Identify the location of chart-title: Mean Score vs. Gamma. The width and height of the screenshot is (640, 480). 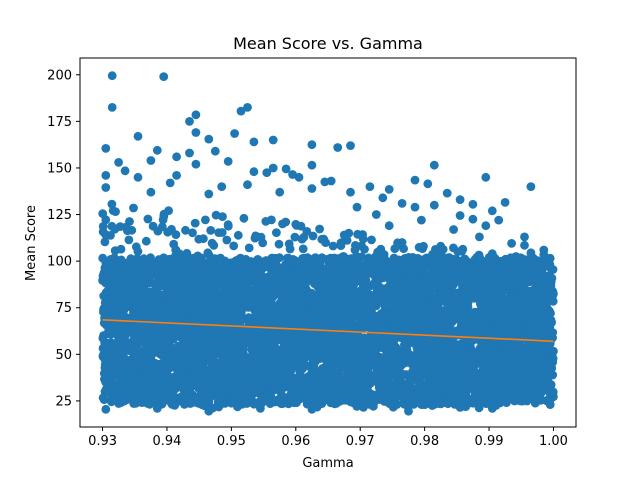
(328, 43).